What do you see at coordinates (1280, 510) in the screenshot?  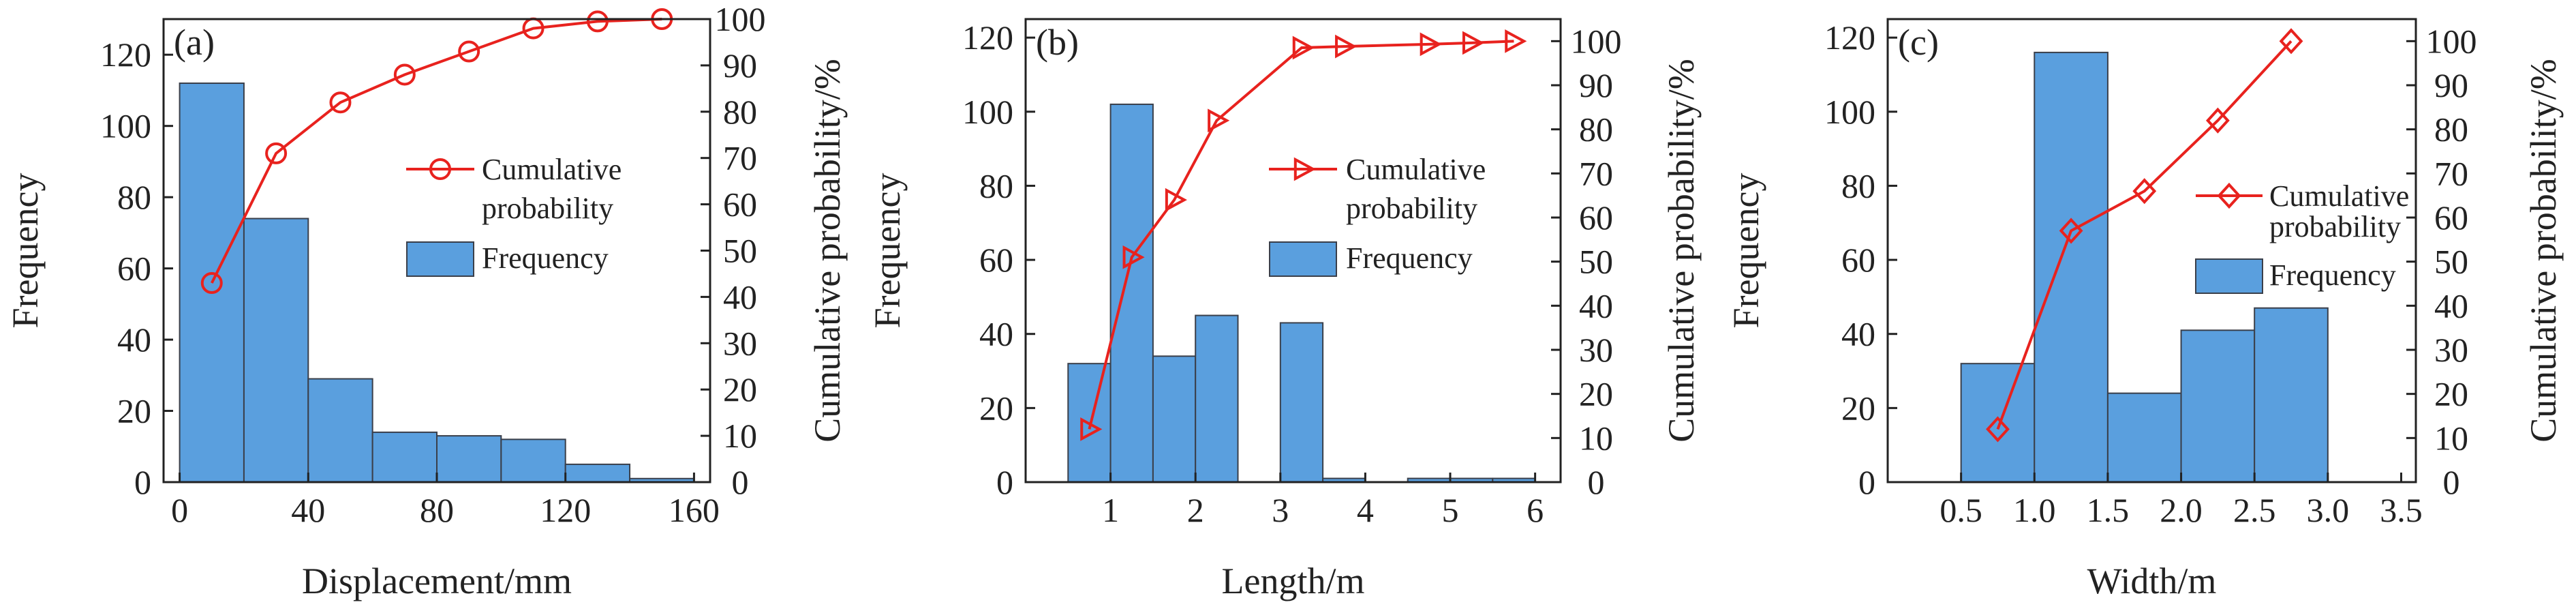 I see `x-tick-label: 3` at bounding box center [1280, 510].